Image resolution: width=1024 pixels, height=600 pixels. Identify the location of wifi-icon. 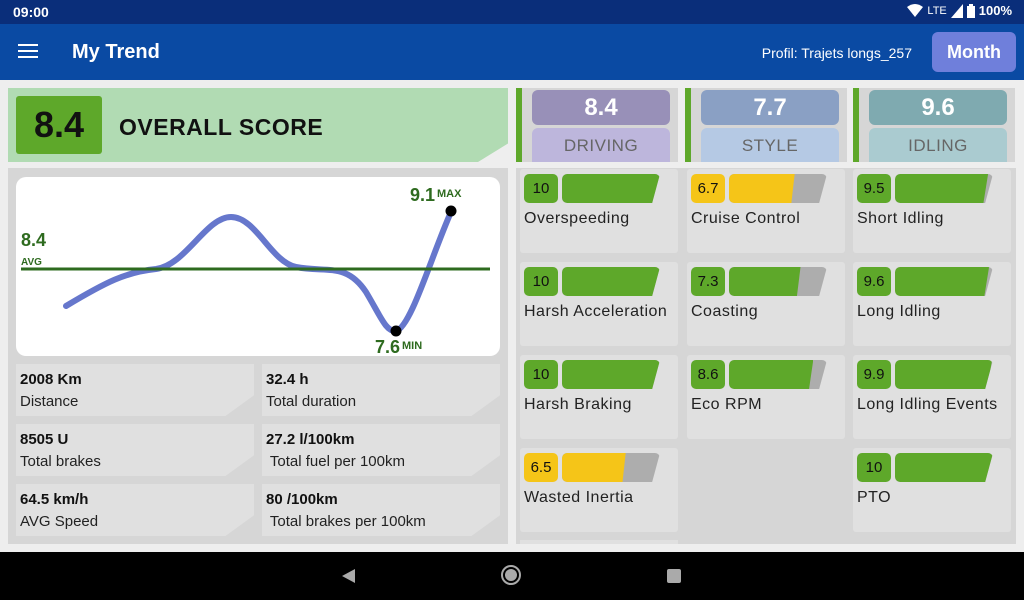
(915, 10).